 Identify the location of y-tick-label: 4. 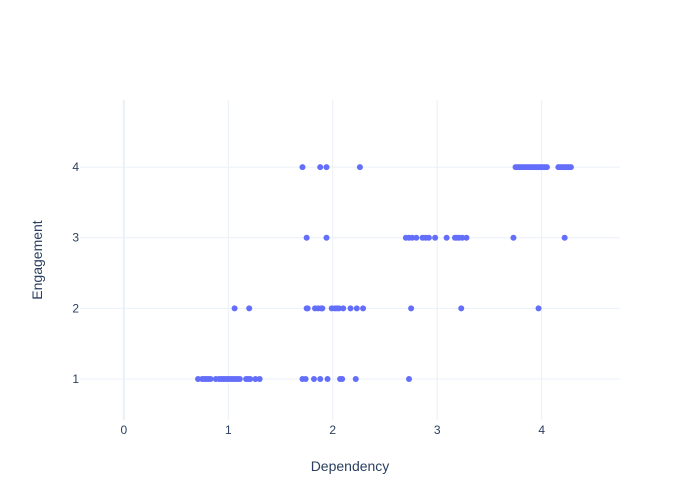
(75, 167).